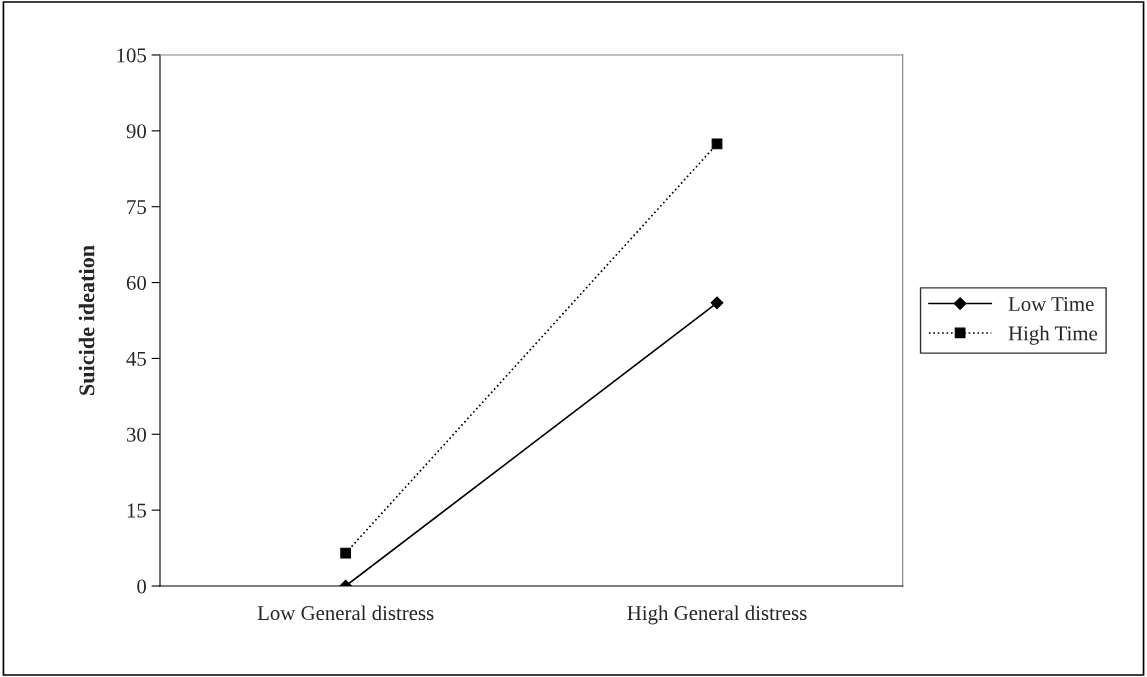 Image resolution: width=1147 pixels, height=677 pixels. What do you see at coordinates (136, 434) in the screenshot?
I see `y-tick-label: 30` at bounding box center [136, 434].